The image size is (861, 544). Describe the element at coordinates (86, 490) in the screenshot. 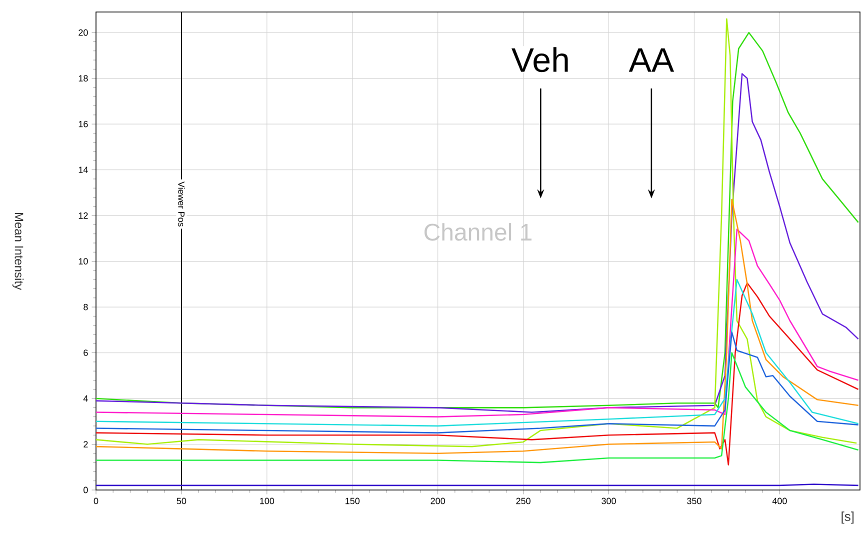

I see `y-tick-label: 0` at that location.